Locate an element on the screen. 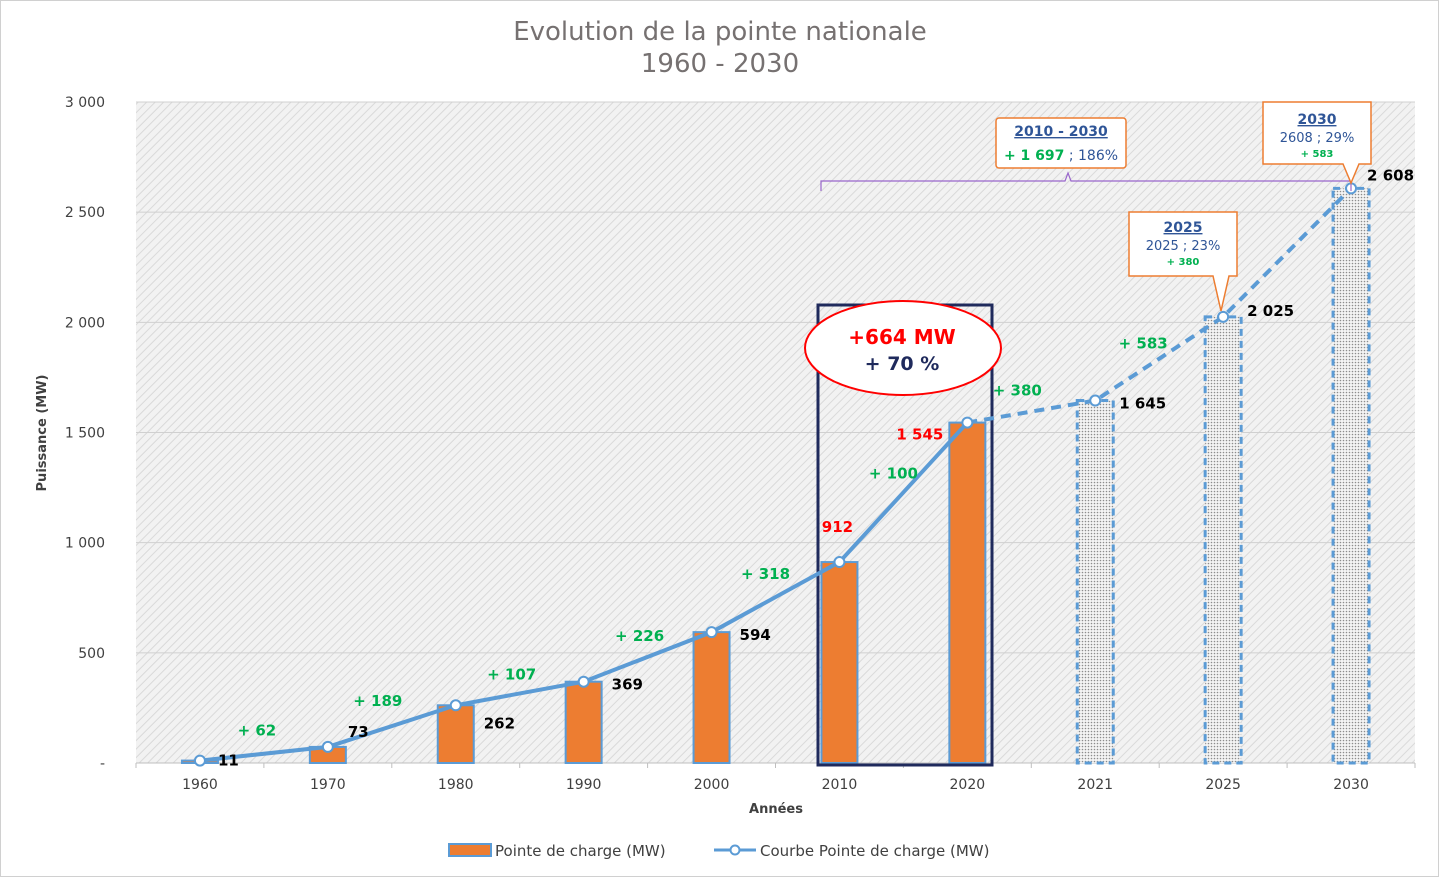  legend-bar-label: Pointe de charge (MW) is located at coordinates (580, 851).